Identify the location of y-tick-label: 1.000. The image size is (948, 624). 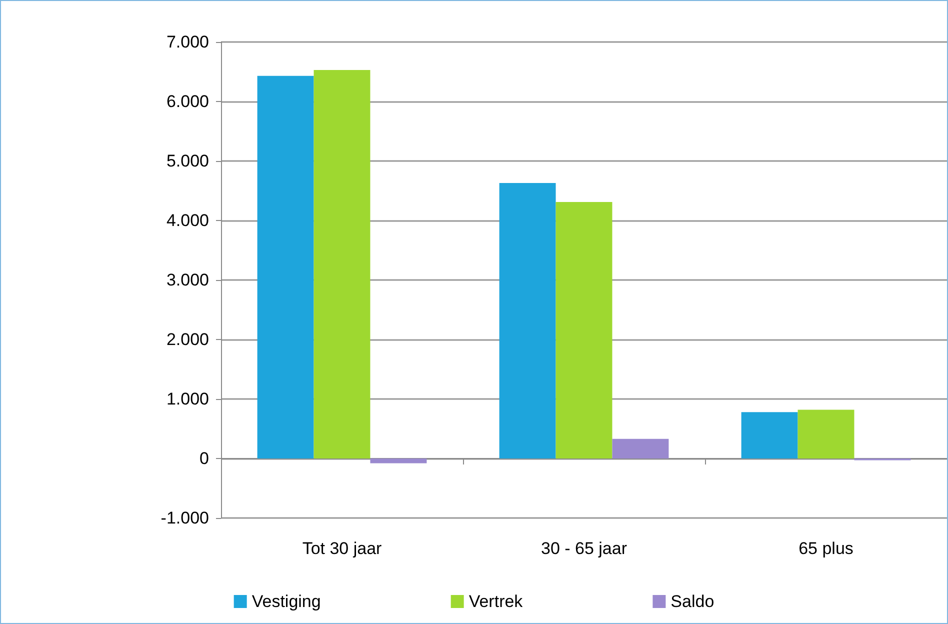
(187, 399).